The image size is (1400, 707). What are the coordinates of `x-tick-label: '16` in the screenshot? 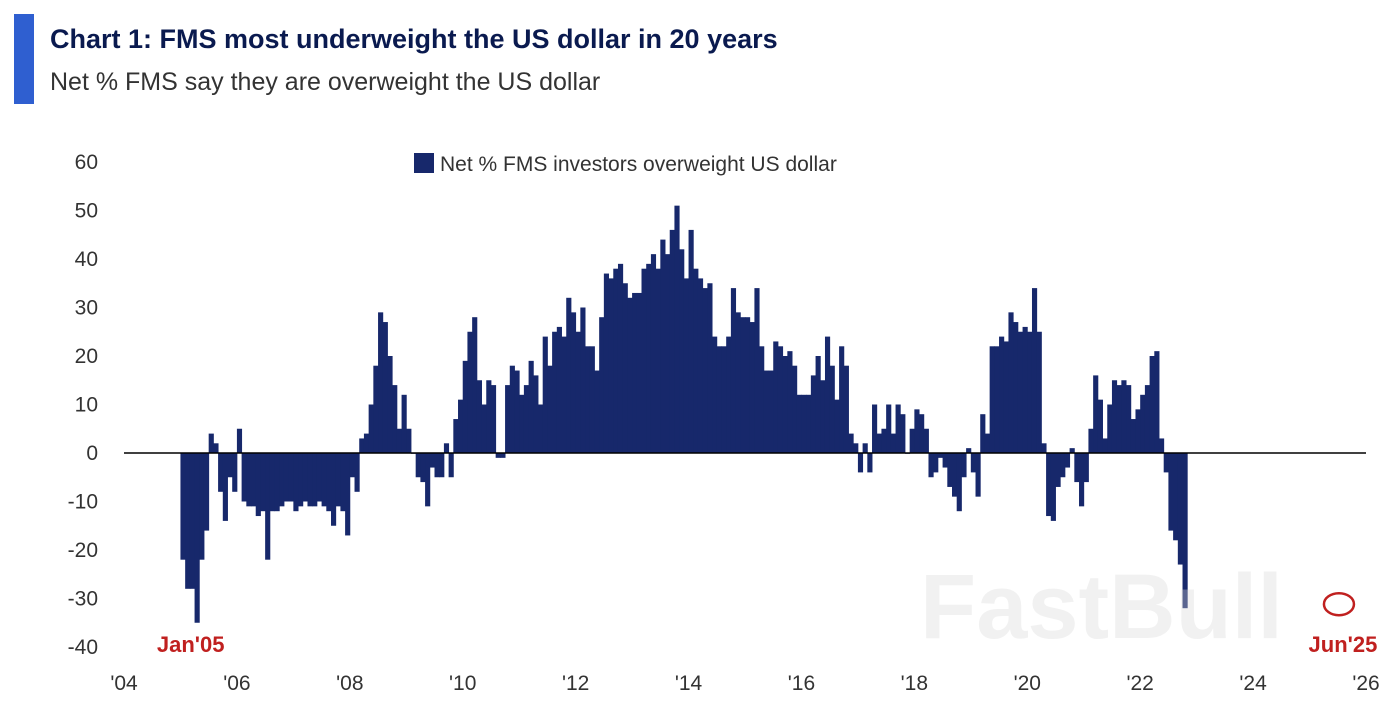 It's located at (801, 683).